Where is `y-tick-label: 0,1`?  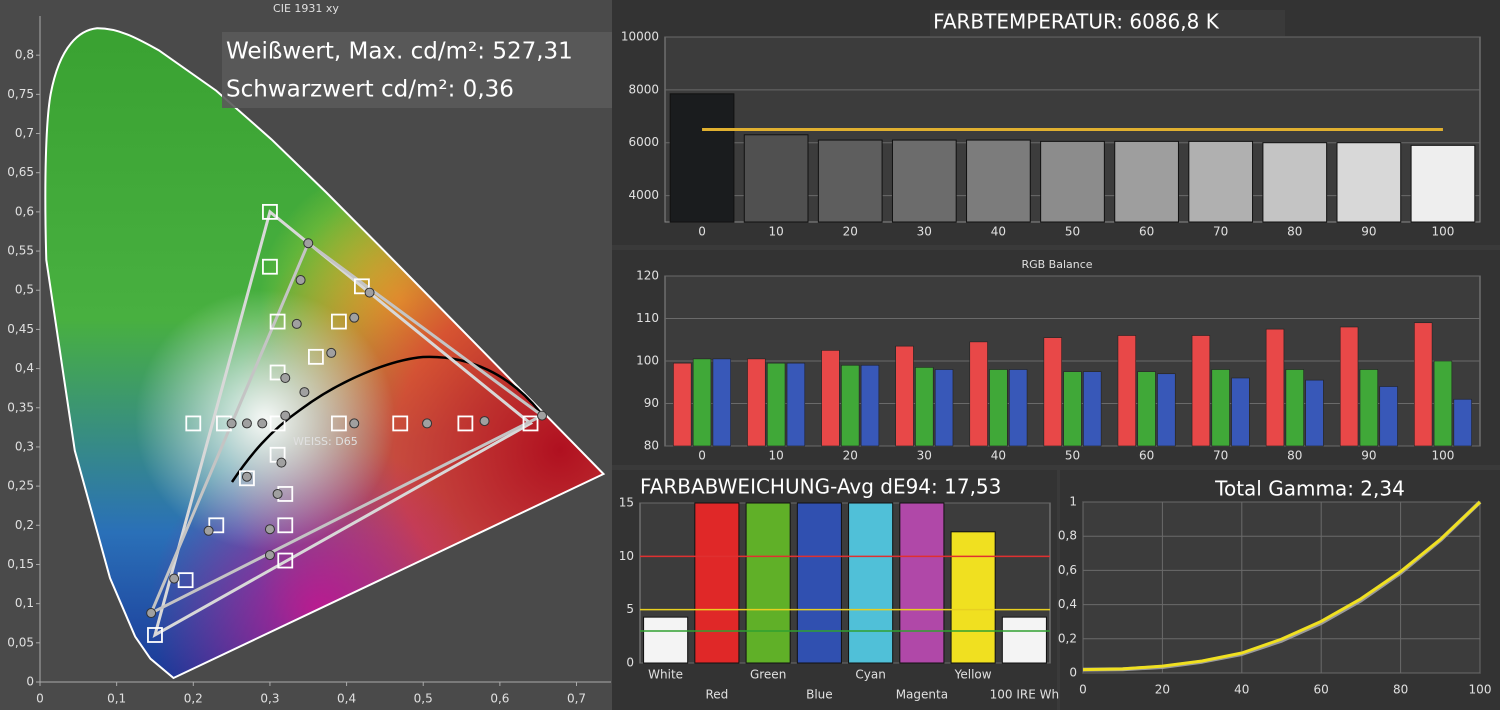 y-tick-label: 0,1 is located at coordinates (24, 603).